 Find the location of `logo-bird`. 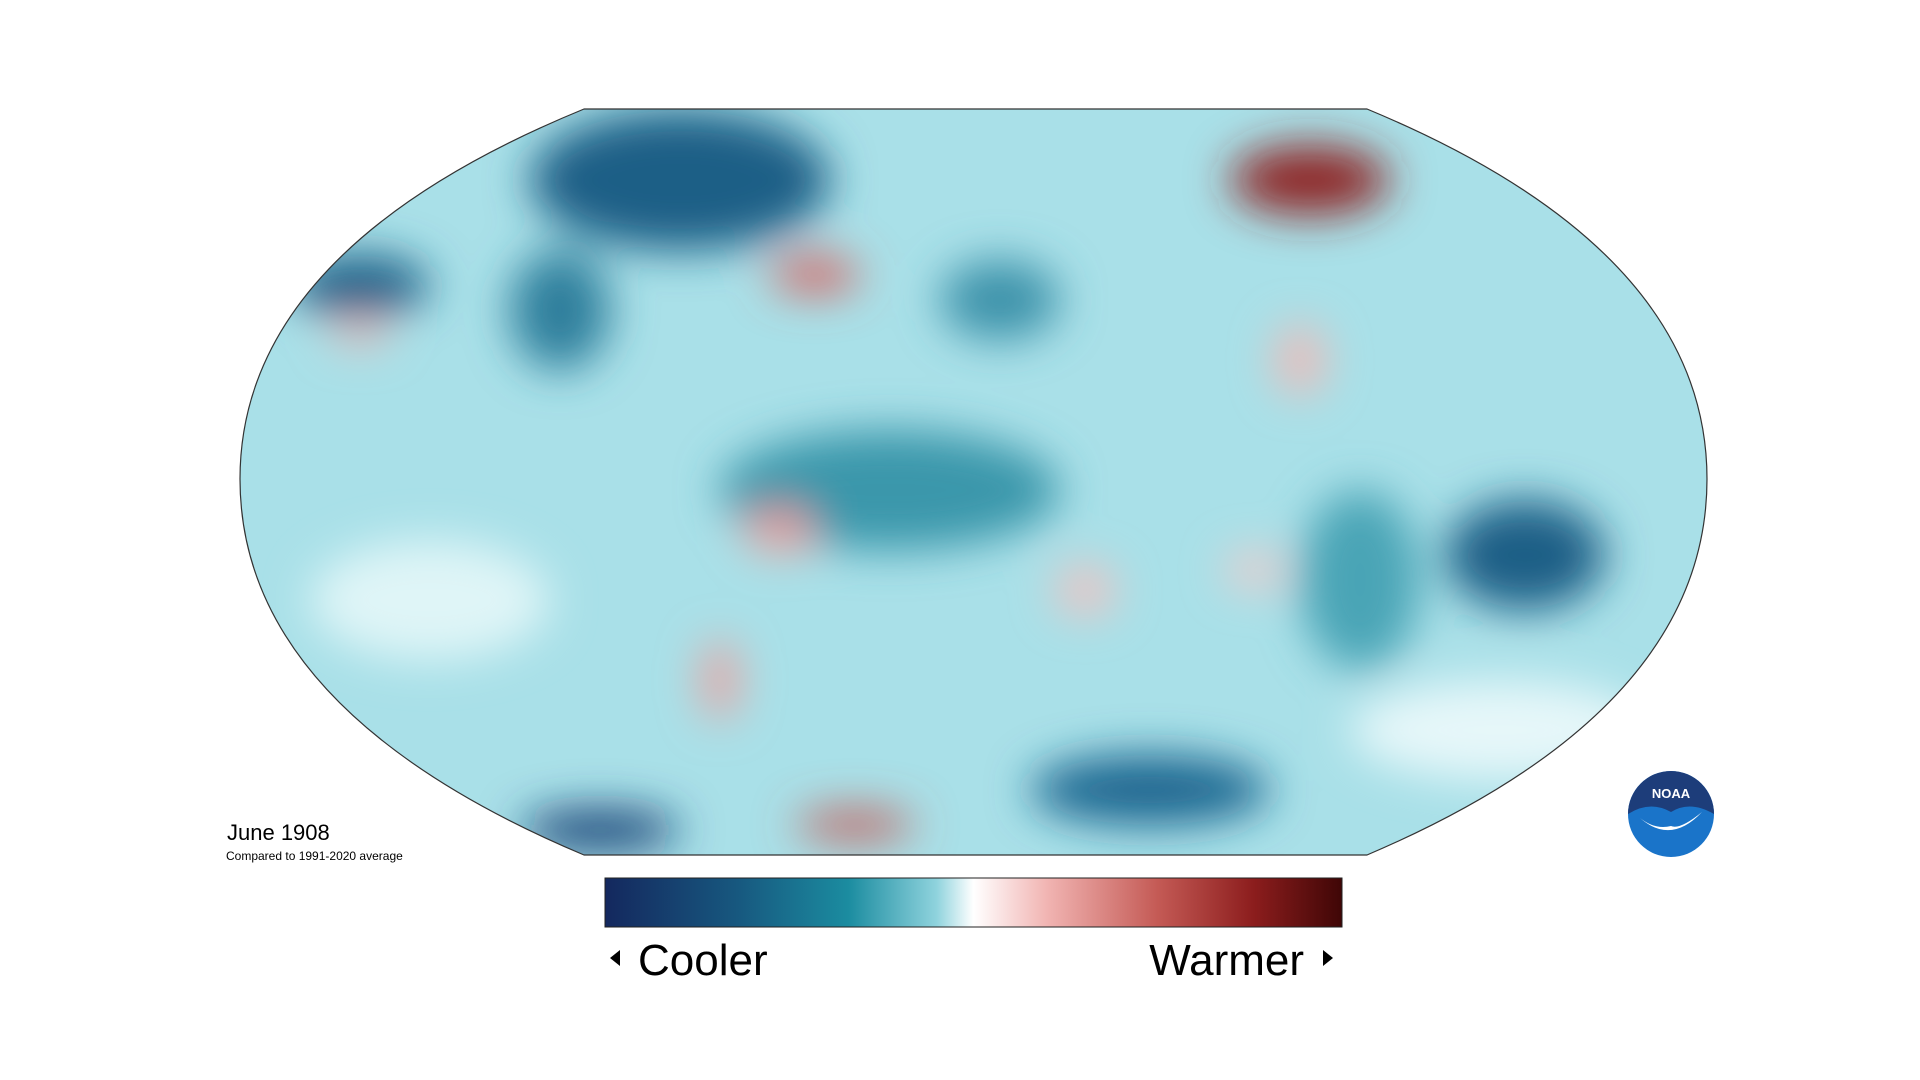

logo-bird is located at coordinates (1671, 821).